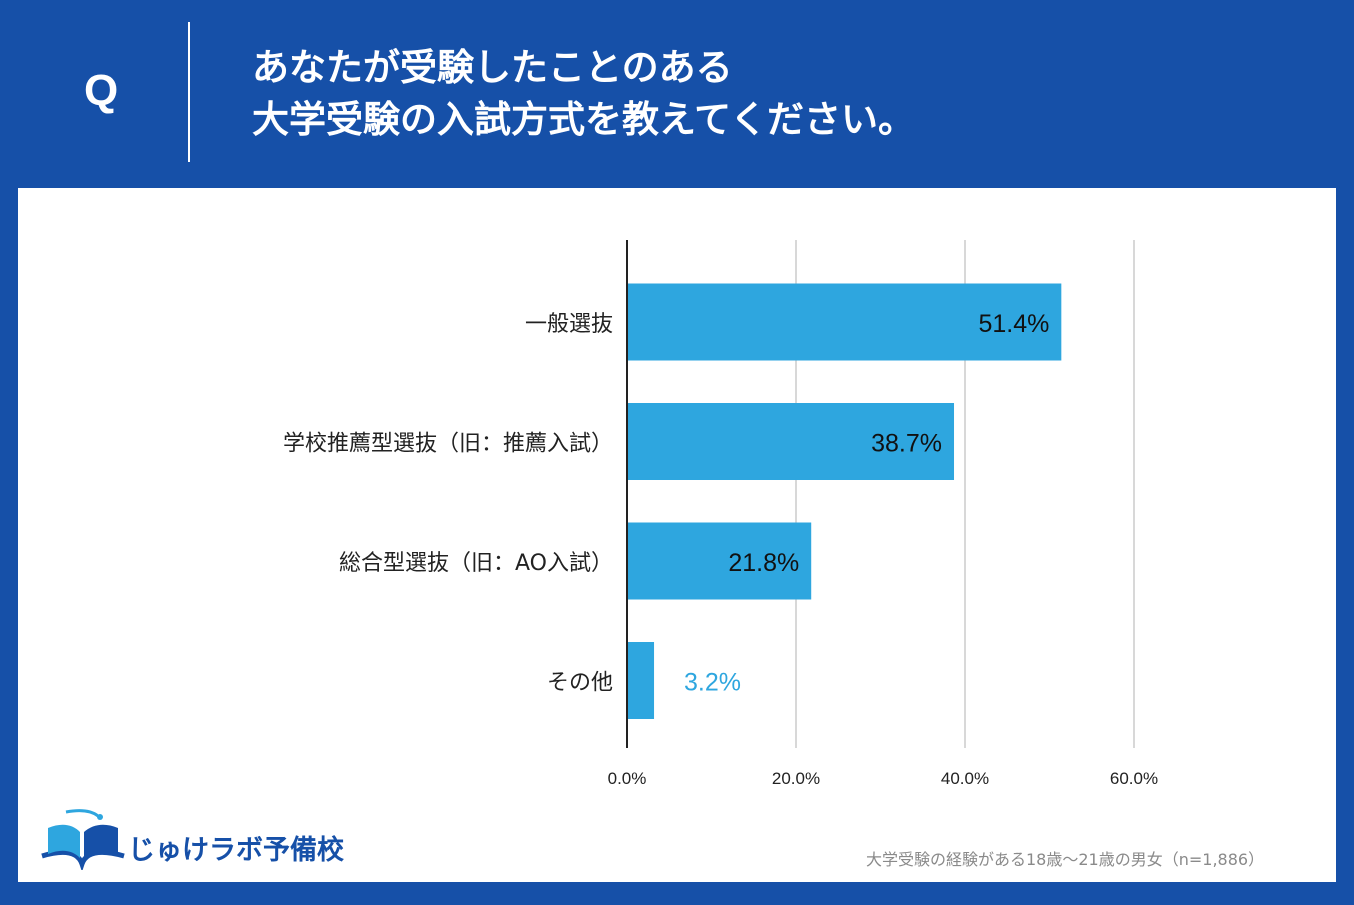  What do you see at coordinates (448, 444) in the screenshot?
I see `category-label: 学校推薦型選抜（旧：推薦入試）` at bounding box center [448, 444].